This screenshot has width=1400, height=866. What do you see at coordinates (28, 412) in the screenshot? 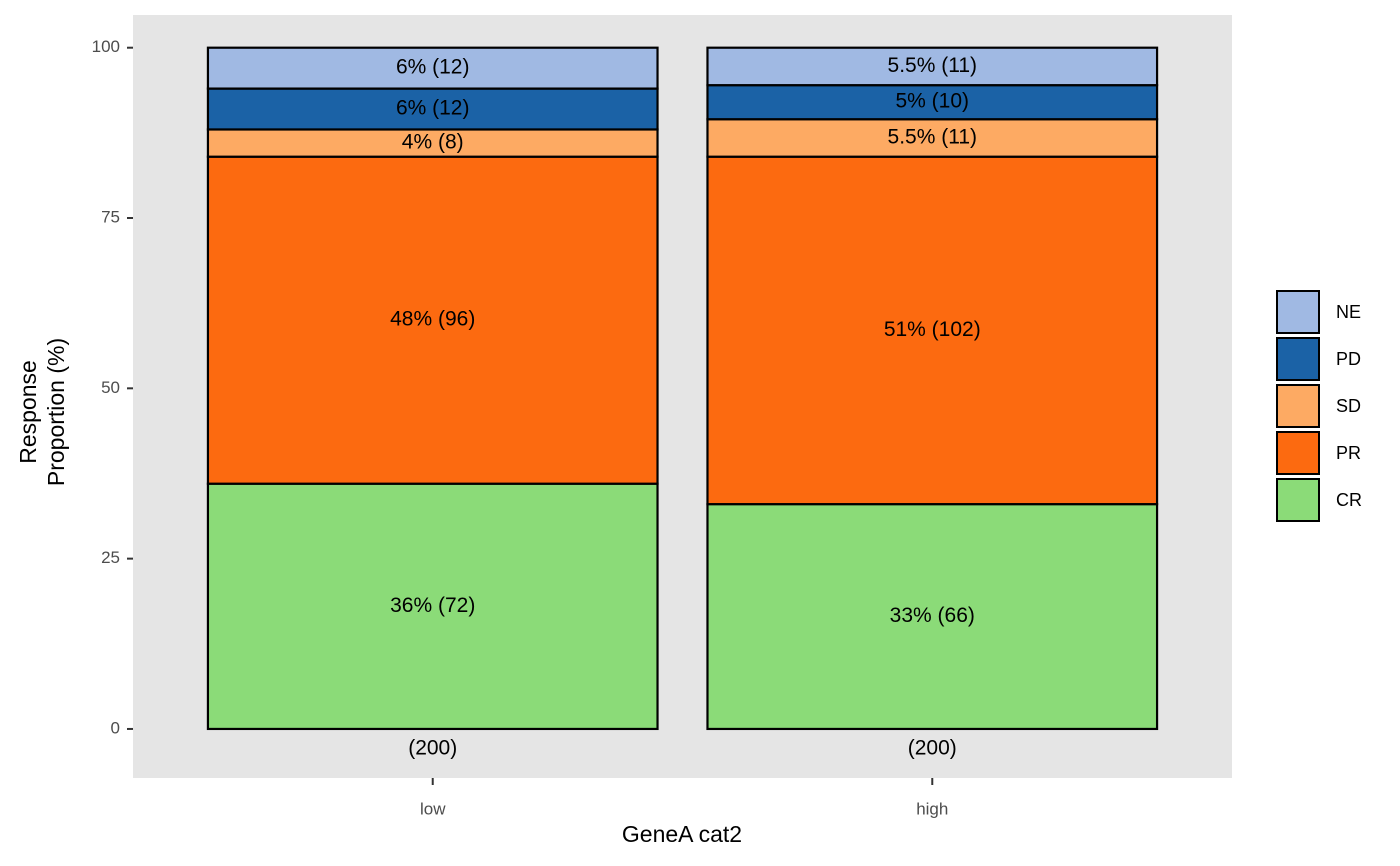
I see `y-axis-title-line: Response` at bounding box center [28, 412].